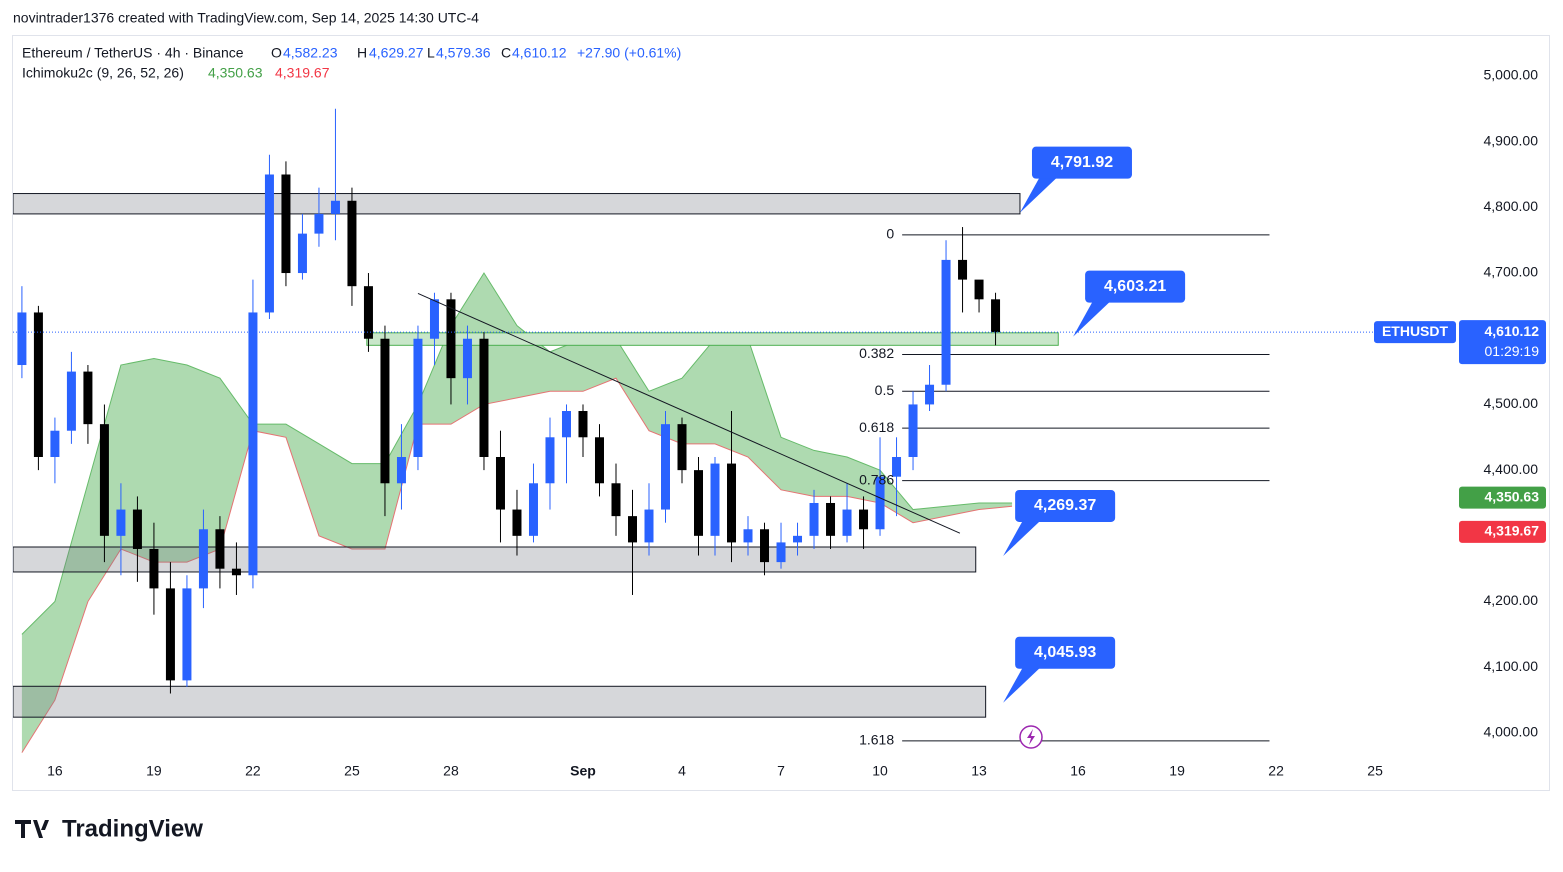 This screenshot has height=872, width=1563. I want to click on callout-label: 4,045.93, so click(1065, 652).